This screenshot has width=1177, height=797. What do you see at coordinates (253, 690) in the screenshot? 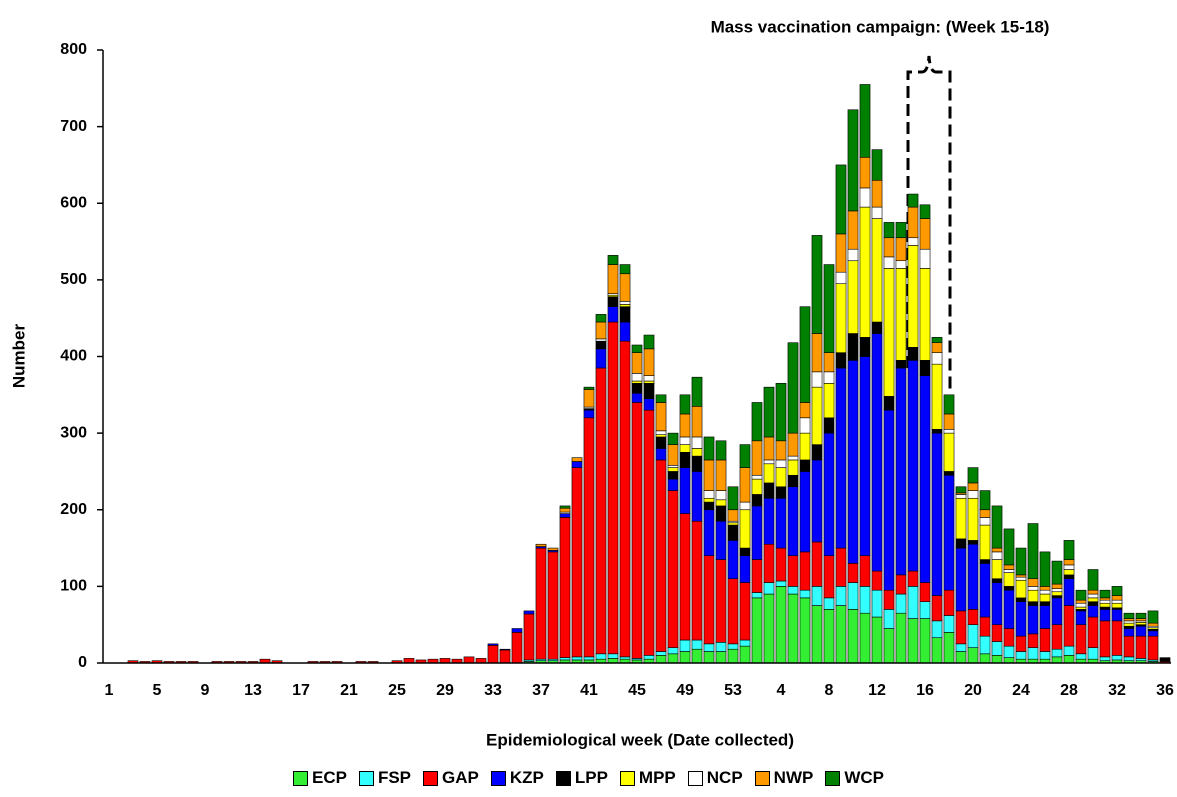
I see `x-tick-label: 13` at bounding box center [253, 690].